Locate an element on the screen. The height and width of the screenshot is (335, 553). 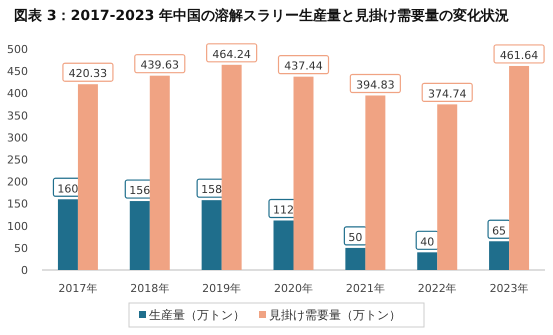
y-tick-label: 500 is located at coordinates (17, 49).